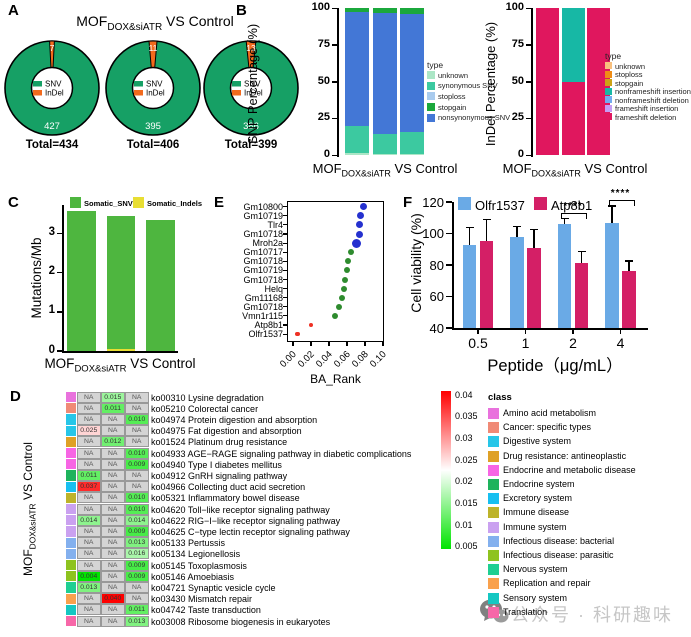  Describe the element at coordinates (199, 565) in the screenshot. I see `d-pathway-label: ko05145 Toxoplasmosis` at that location.